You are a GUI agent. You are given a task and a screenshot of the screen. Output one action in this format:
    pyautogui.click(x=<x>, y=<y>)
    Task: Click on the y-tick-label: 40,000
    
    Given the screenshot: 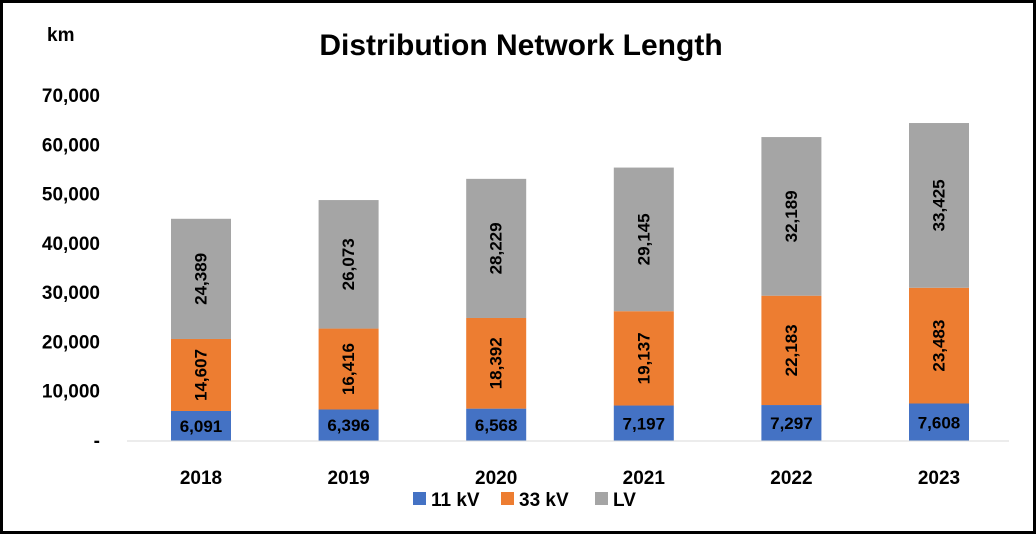 What is the action you would take?
    pyautogui.click(x=71, y=244)
    